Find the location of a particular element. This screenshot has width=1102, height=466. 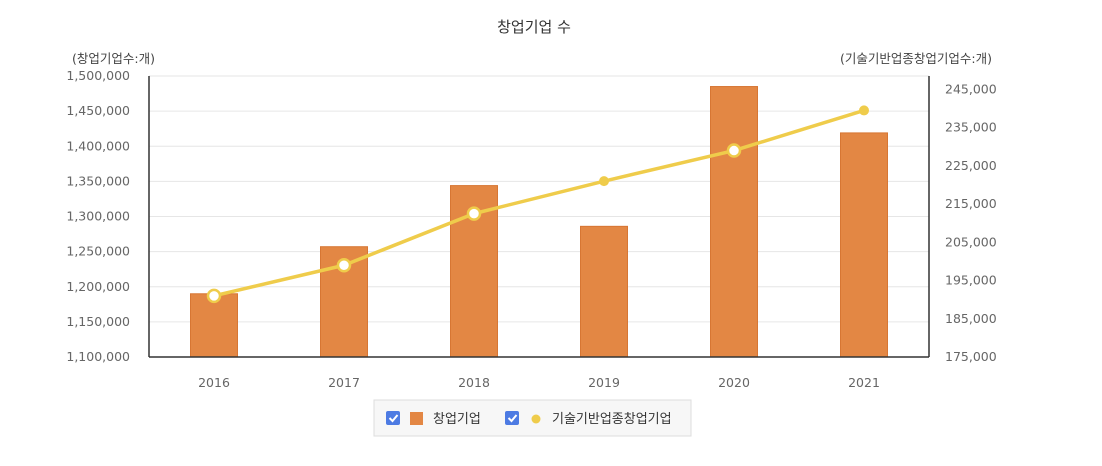

line-point-2017 is located at coordinates (344, 265).